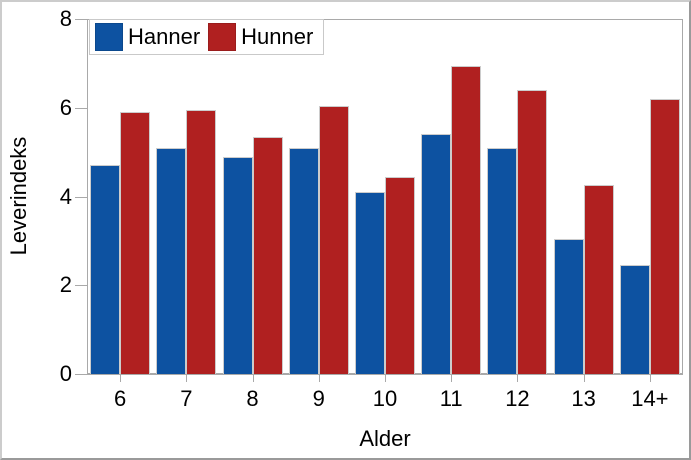  Describe the element at coordinates (164, 36) in the screenshot. I see `legend-label: Hanner` at that location.